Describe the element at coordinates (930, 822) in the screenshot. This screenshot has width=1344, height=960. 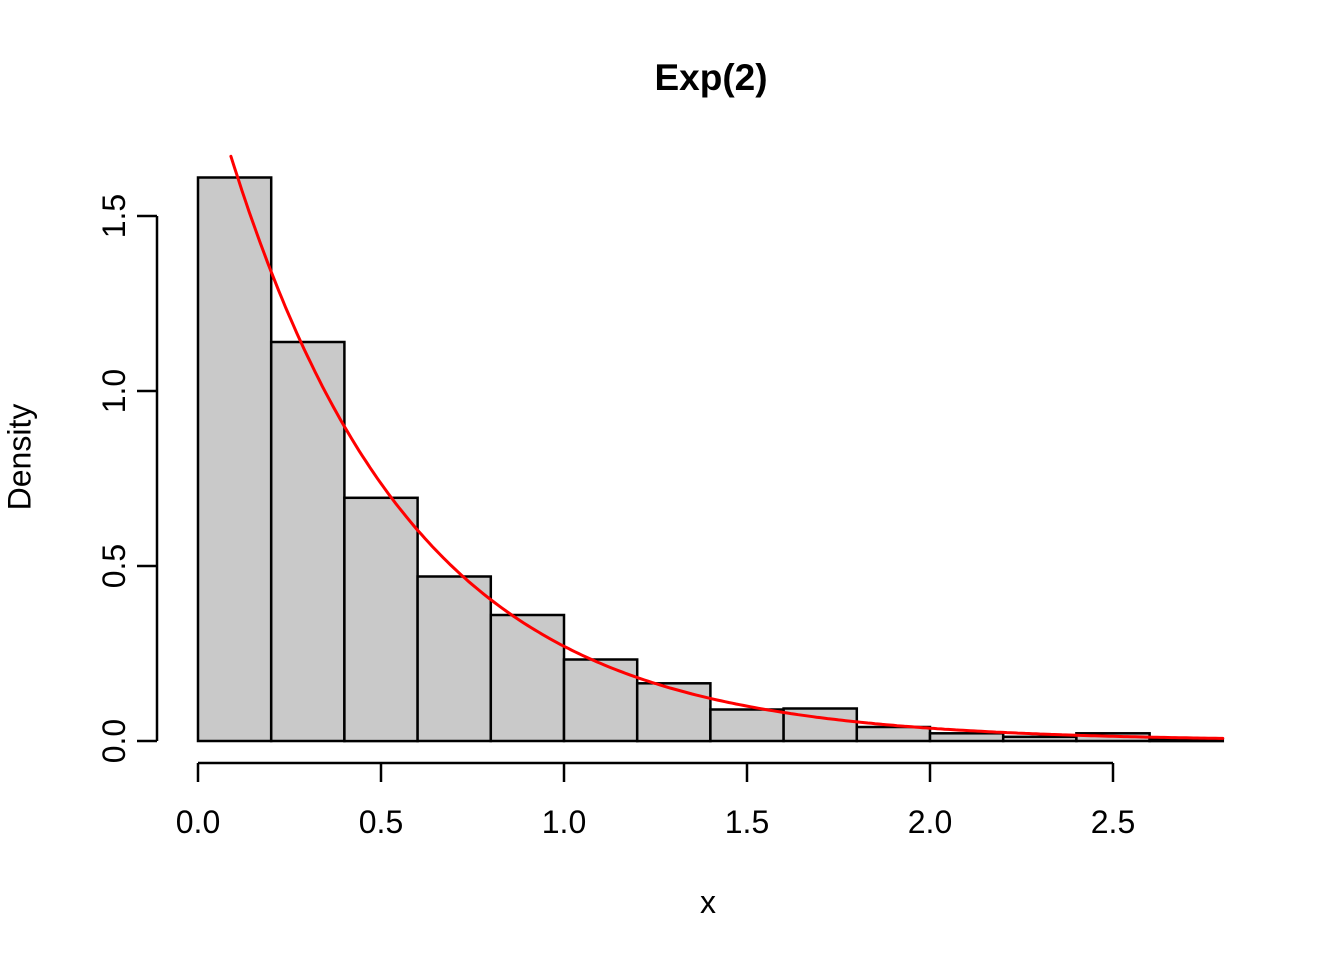
I see `x-tick-label: 2.0` at that location.